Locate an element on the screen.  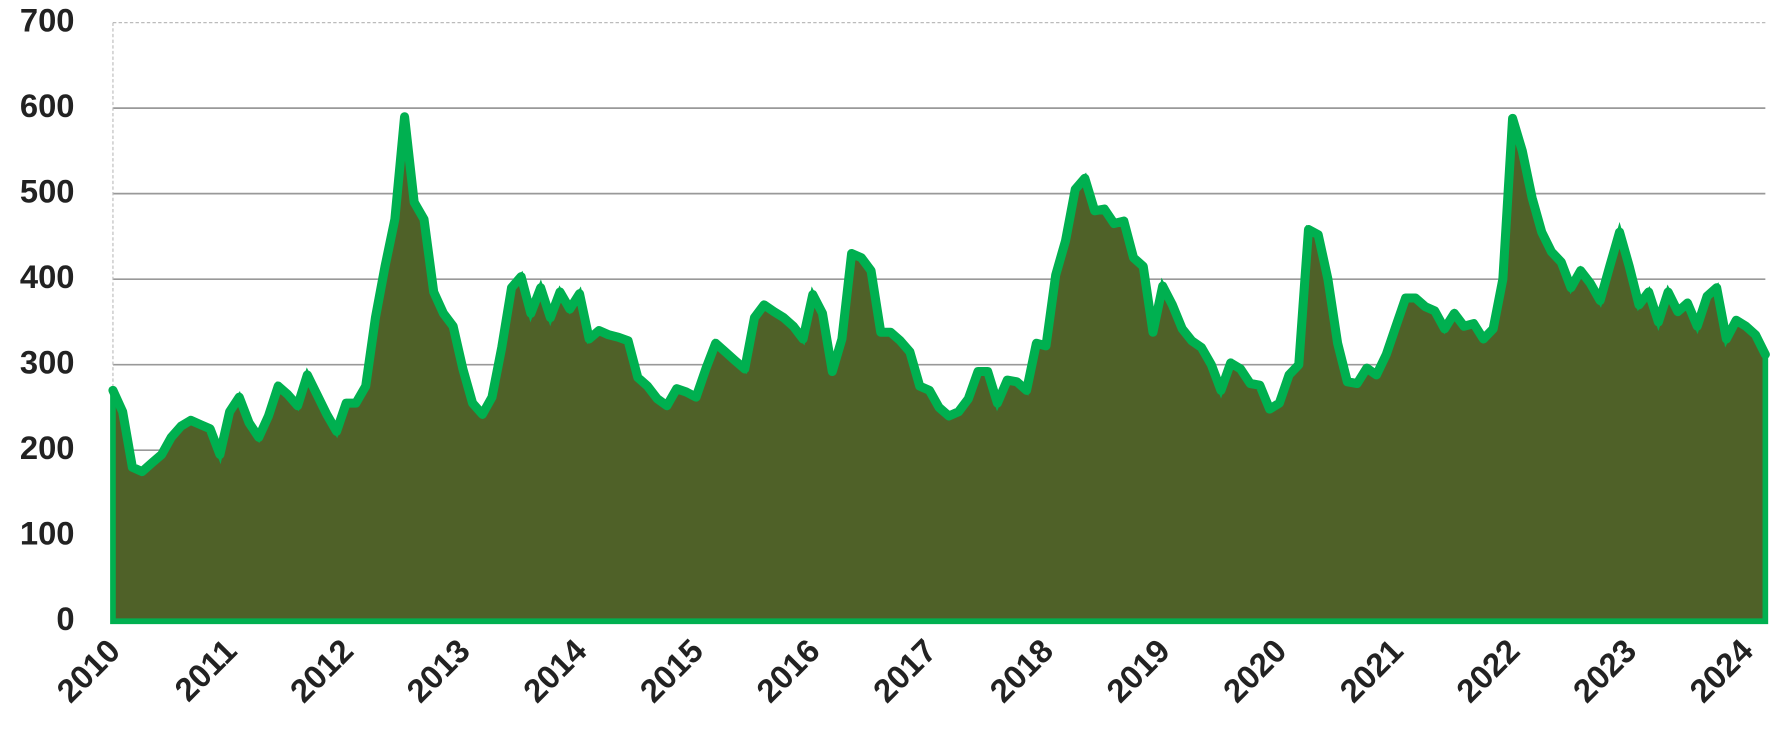
x-tick-label: 2011 is located at coordinates (205, 670).